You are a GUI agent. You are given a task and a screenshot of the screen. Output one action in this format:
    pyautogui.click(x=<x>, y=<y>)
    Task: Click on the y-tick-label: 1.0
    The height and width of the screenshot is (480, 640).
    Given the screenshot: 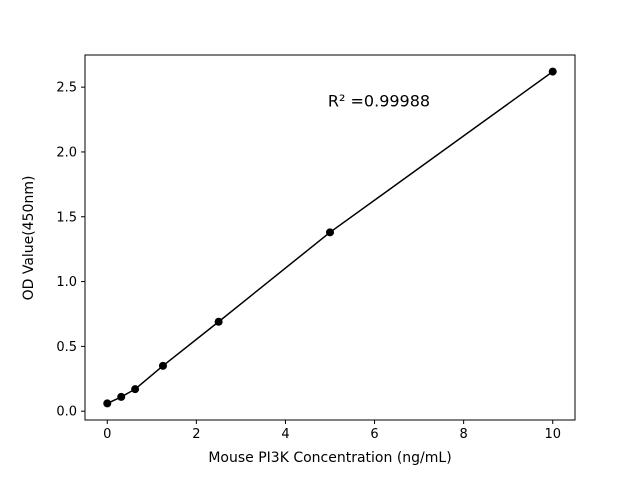 What is the action you would take?
    pyautogui.click(x=66, y=282)
    